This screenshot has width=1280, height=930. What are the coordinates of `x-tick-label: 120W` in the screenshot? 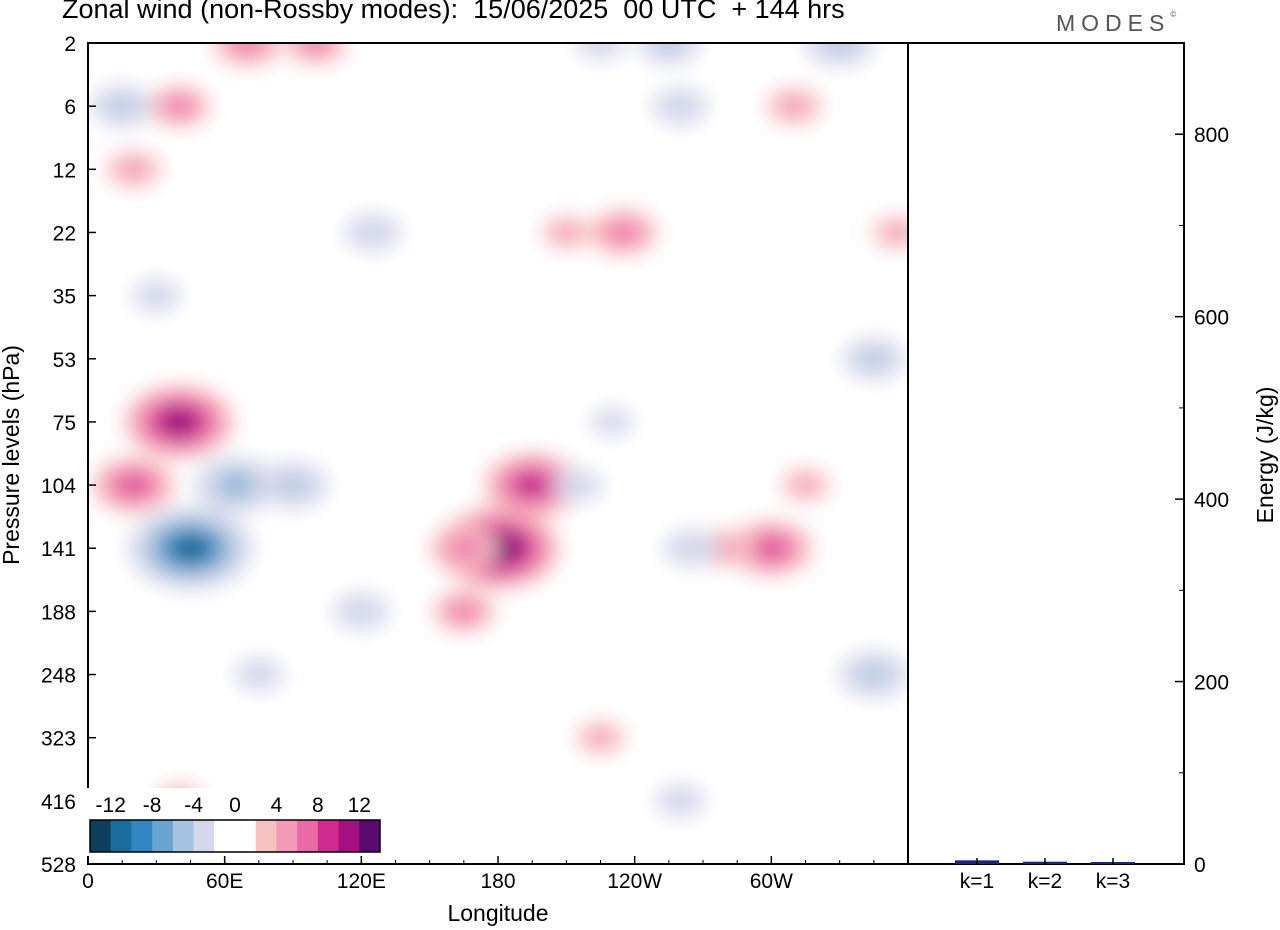 It's located at (634, 881).